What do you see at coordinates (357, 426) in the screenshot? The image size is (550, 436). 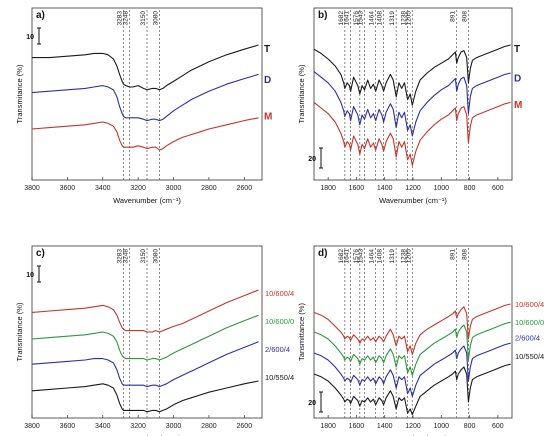 I see `x-tick-label: 1600` at bounding box center [357, 426].